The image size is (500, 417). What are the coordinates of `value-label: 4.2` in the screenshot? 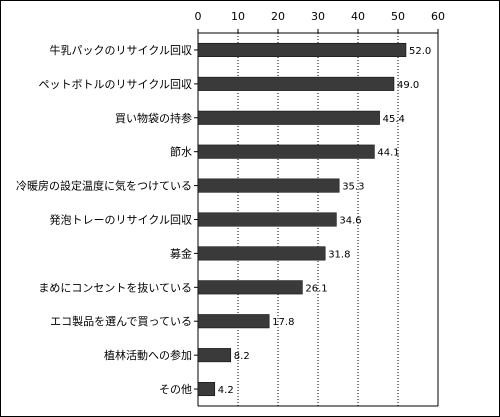 It's located at (226, 390).